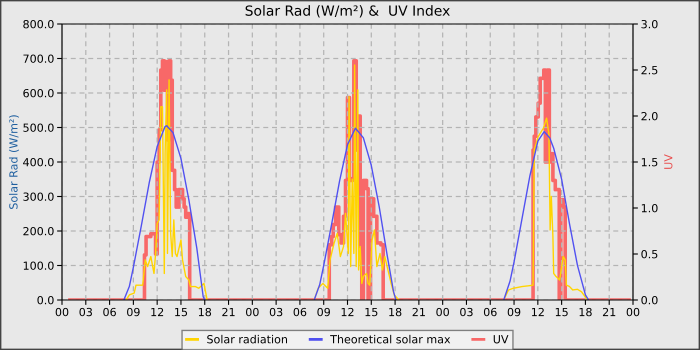  What do you see at coordinates (38, 162) in the screenshot?
I see `y-tick-label: 400.0` at bounding box center [38, 162].